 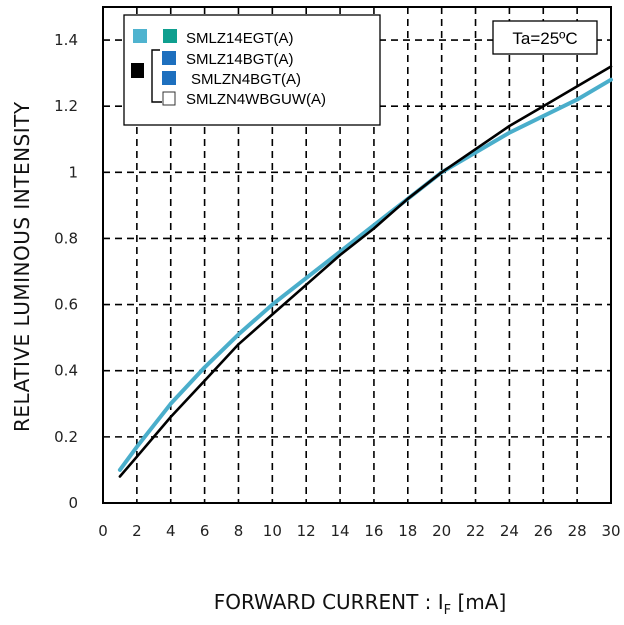 What do you see at coordinates (240, 38) in the screenshot?
I see `legend-label: SMLZ14EGT(A)` at bounding box center [240, 38].